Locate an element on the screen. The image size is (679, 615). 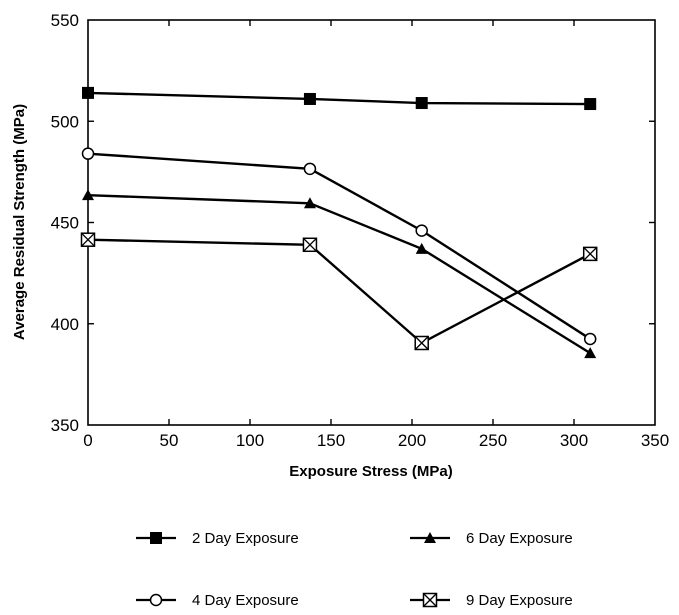
legend-item: 6 Day Exposure is located at coordinates (491, 538).